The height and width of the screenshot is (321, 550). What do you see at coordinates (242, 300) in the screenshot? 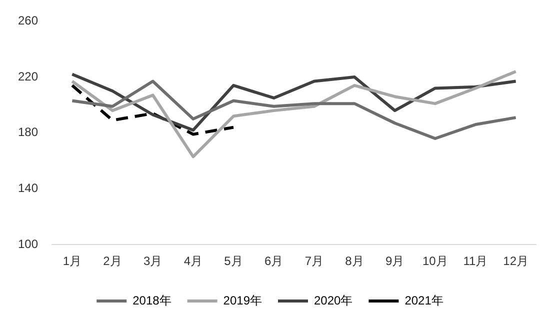
I see `legend-label: 2019年` at bounding box center [242, 300].